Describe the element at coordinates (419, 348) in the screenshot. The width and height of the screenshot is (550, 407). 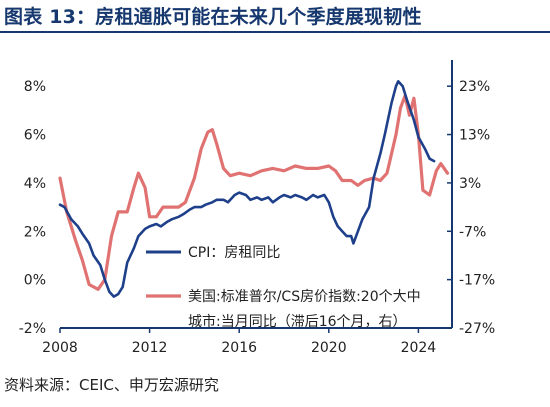
I see `x-axis-tick-label: 2024` at that location.